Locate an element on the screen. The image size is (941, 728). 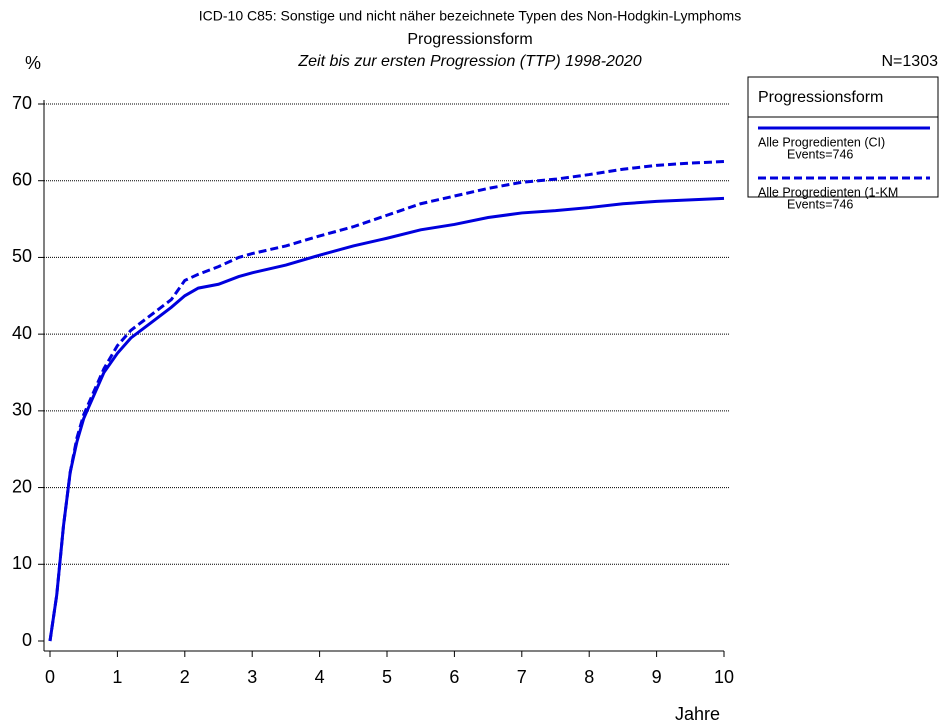
x-tick-label: 6 is located at coordinates (454, 677).